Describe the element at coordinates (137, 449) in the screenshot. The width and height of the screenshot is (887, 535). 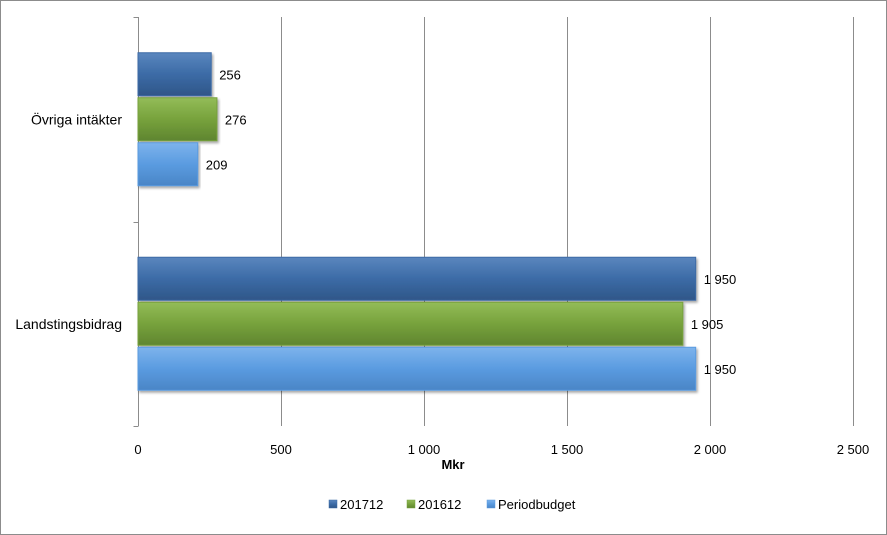
I see `x-tick-label: 0` at that location.